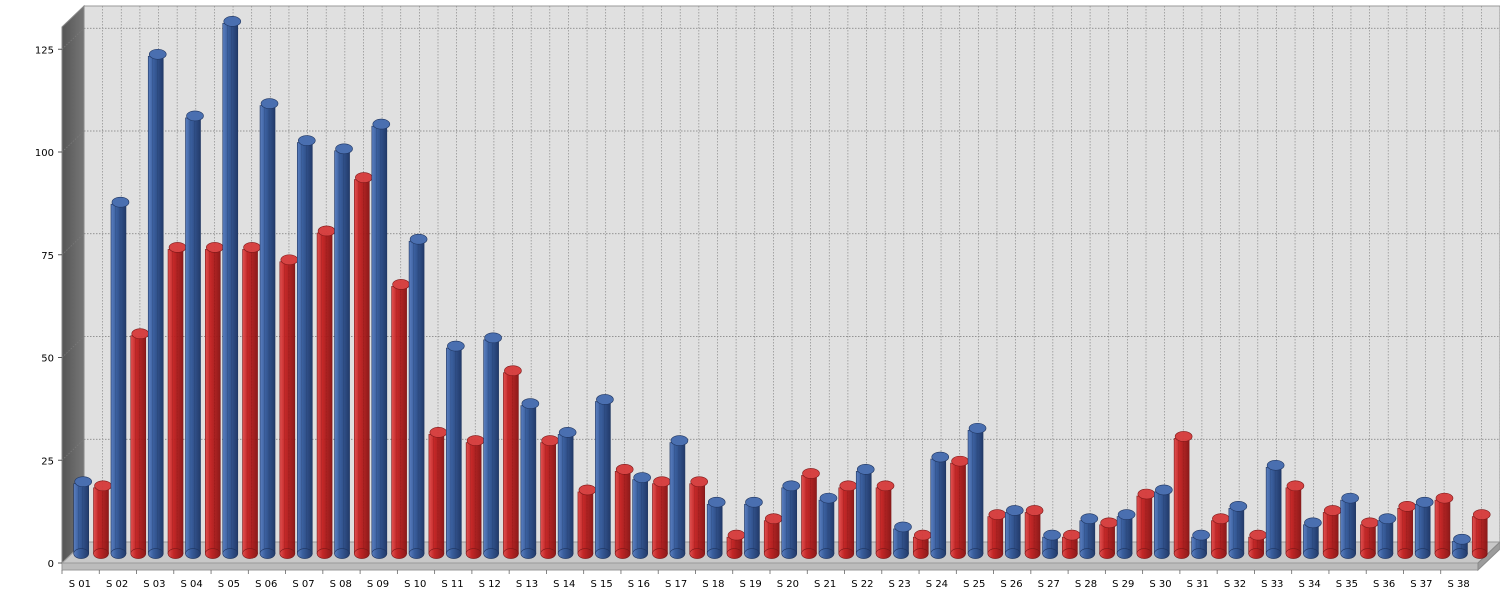 The width and height of the screenshot is (1500, 604). I want to click on x-tick-label: S 24, so click(937, 584).